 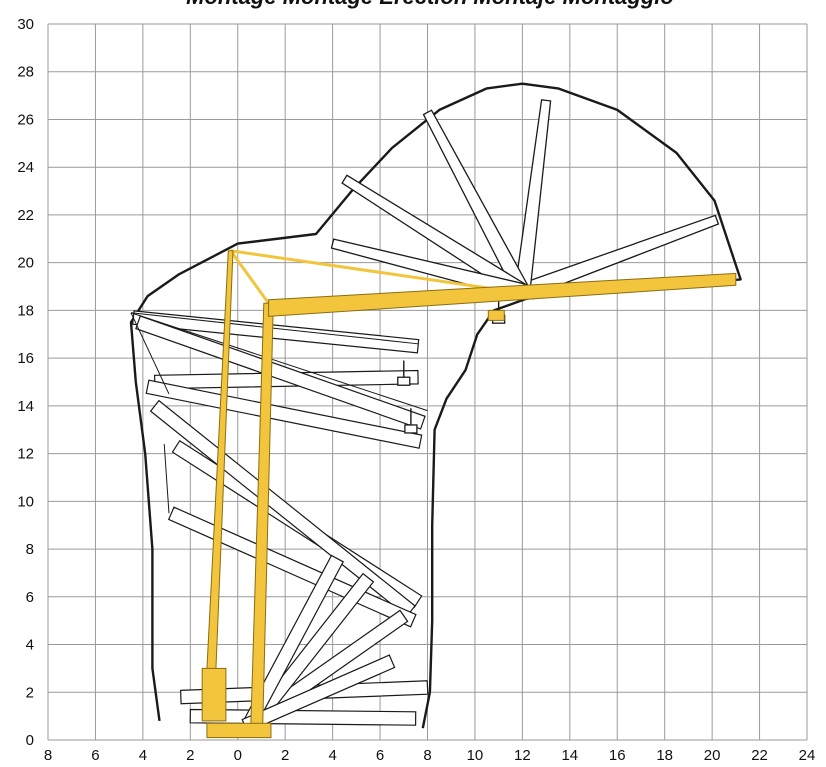 What do you see at coordinates (807, 755) in the screenshot?
I see `x-tick-label: 24` at bounding box center [807, 755].